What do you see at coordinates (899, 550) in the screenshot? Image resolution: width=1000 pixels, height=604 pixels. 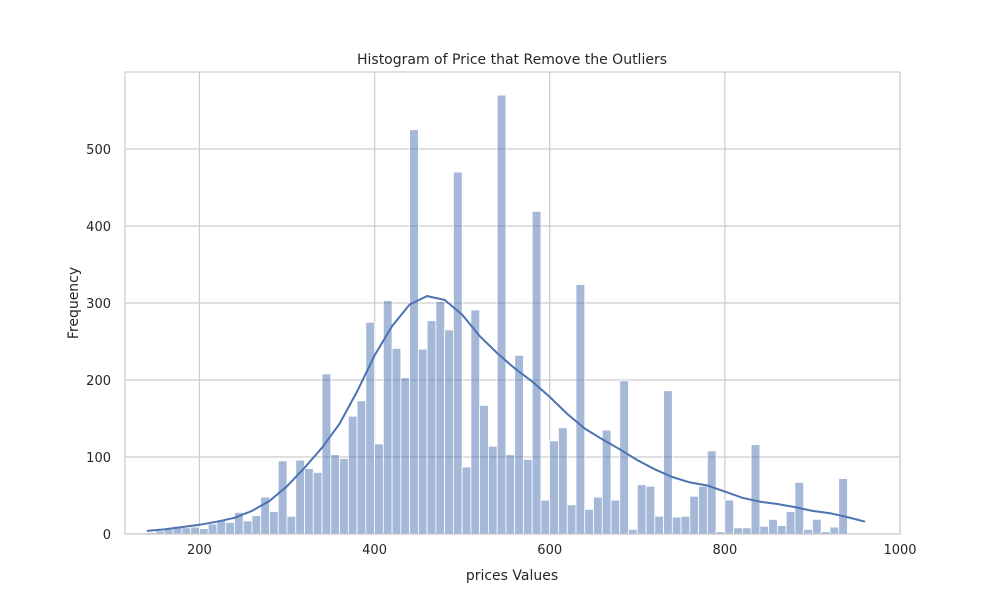 I see `x-tick-label: 1000` at bounding box center [899, 550].